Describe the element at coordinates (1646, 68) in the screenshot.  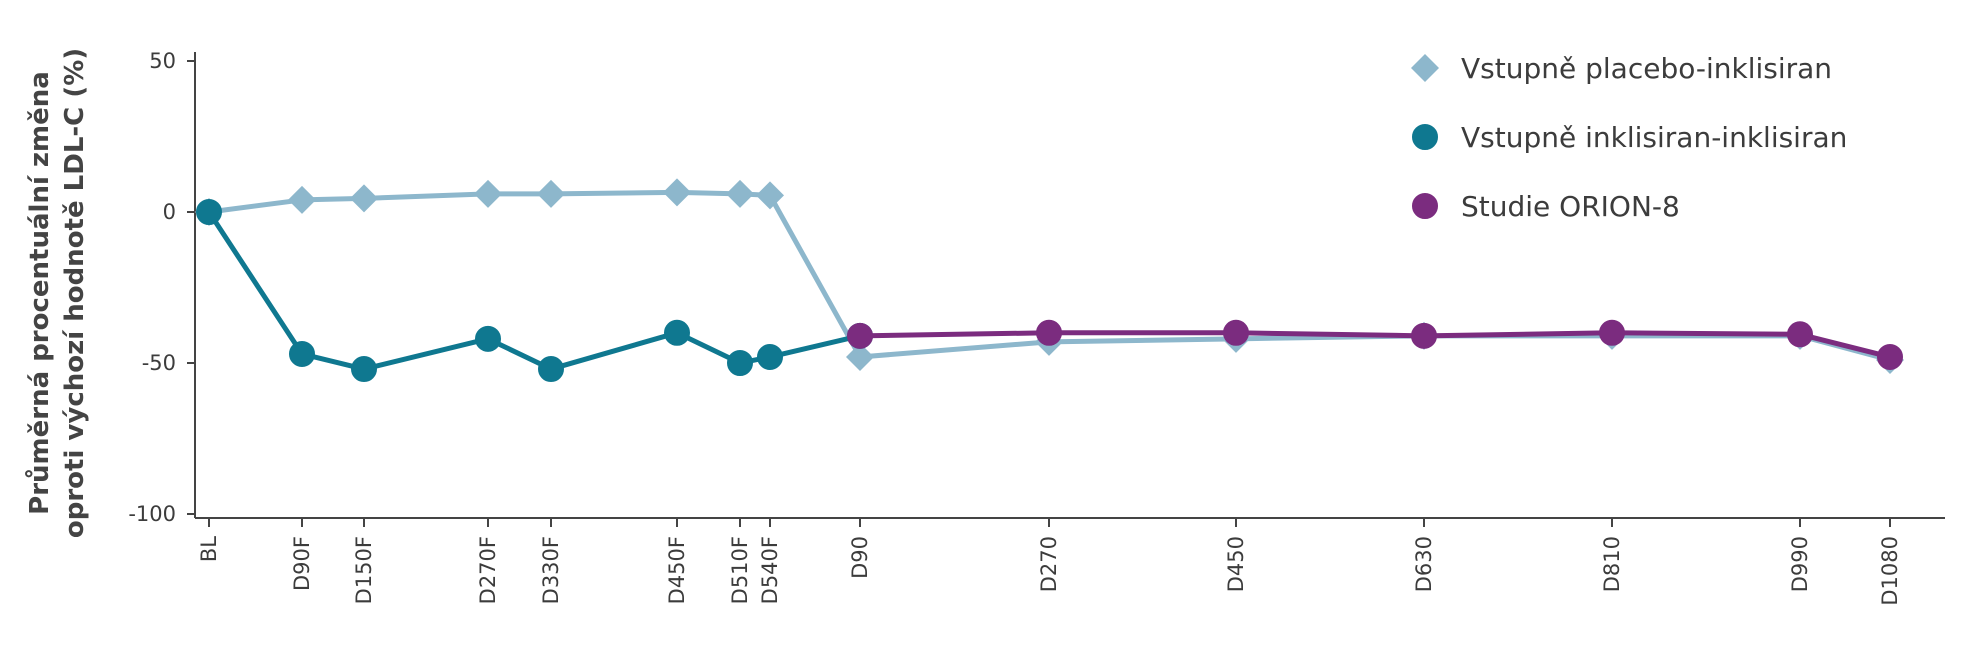
I see `legend-label: Vstupně placebo-inklisiran` at that location.